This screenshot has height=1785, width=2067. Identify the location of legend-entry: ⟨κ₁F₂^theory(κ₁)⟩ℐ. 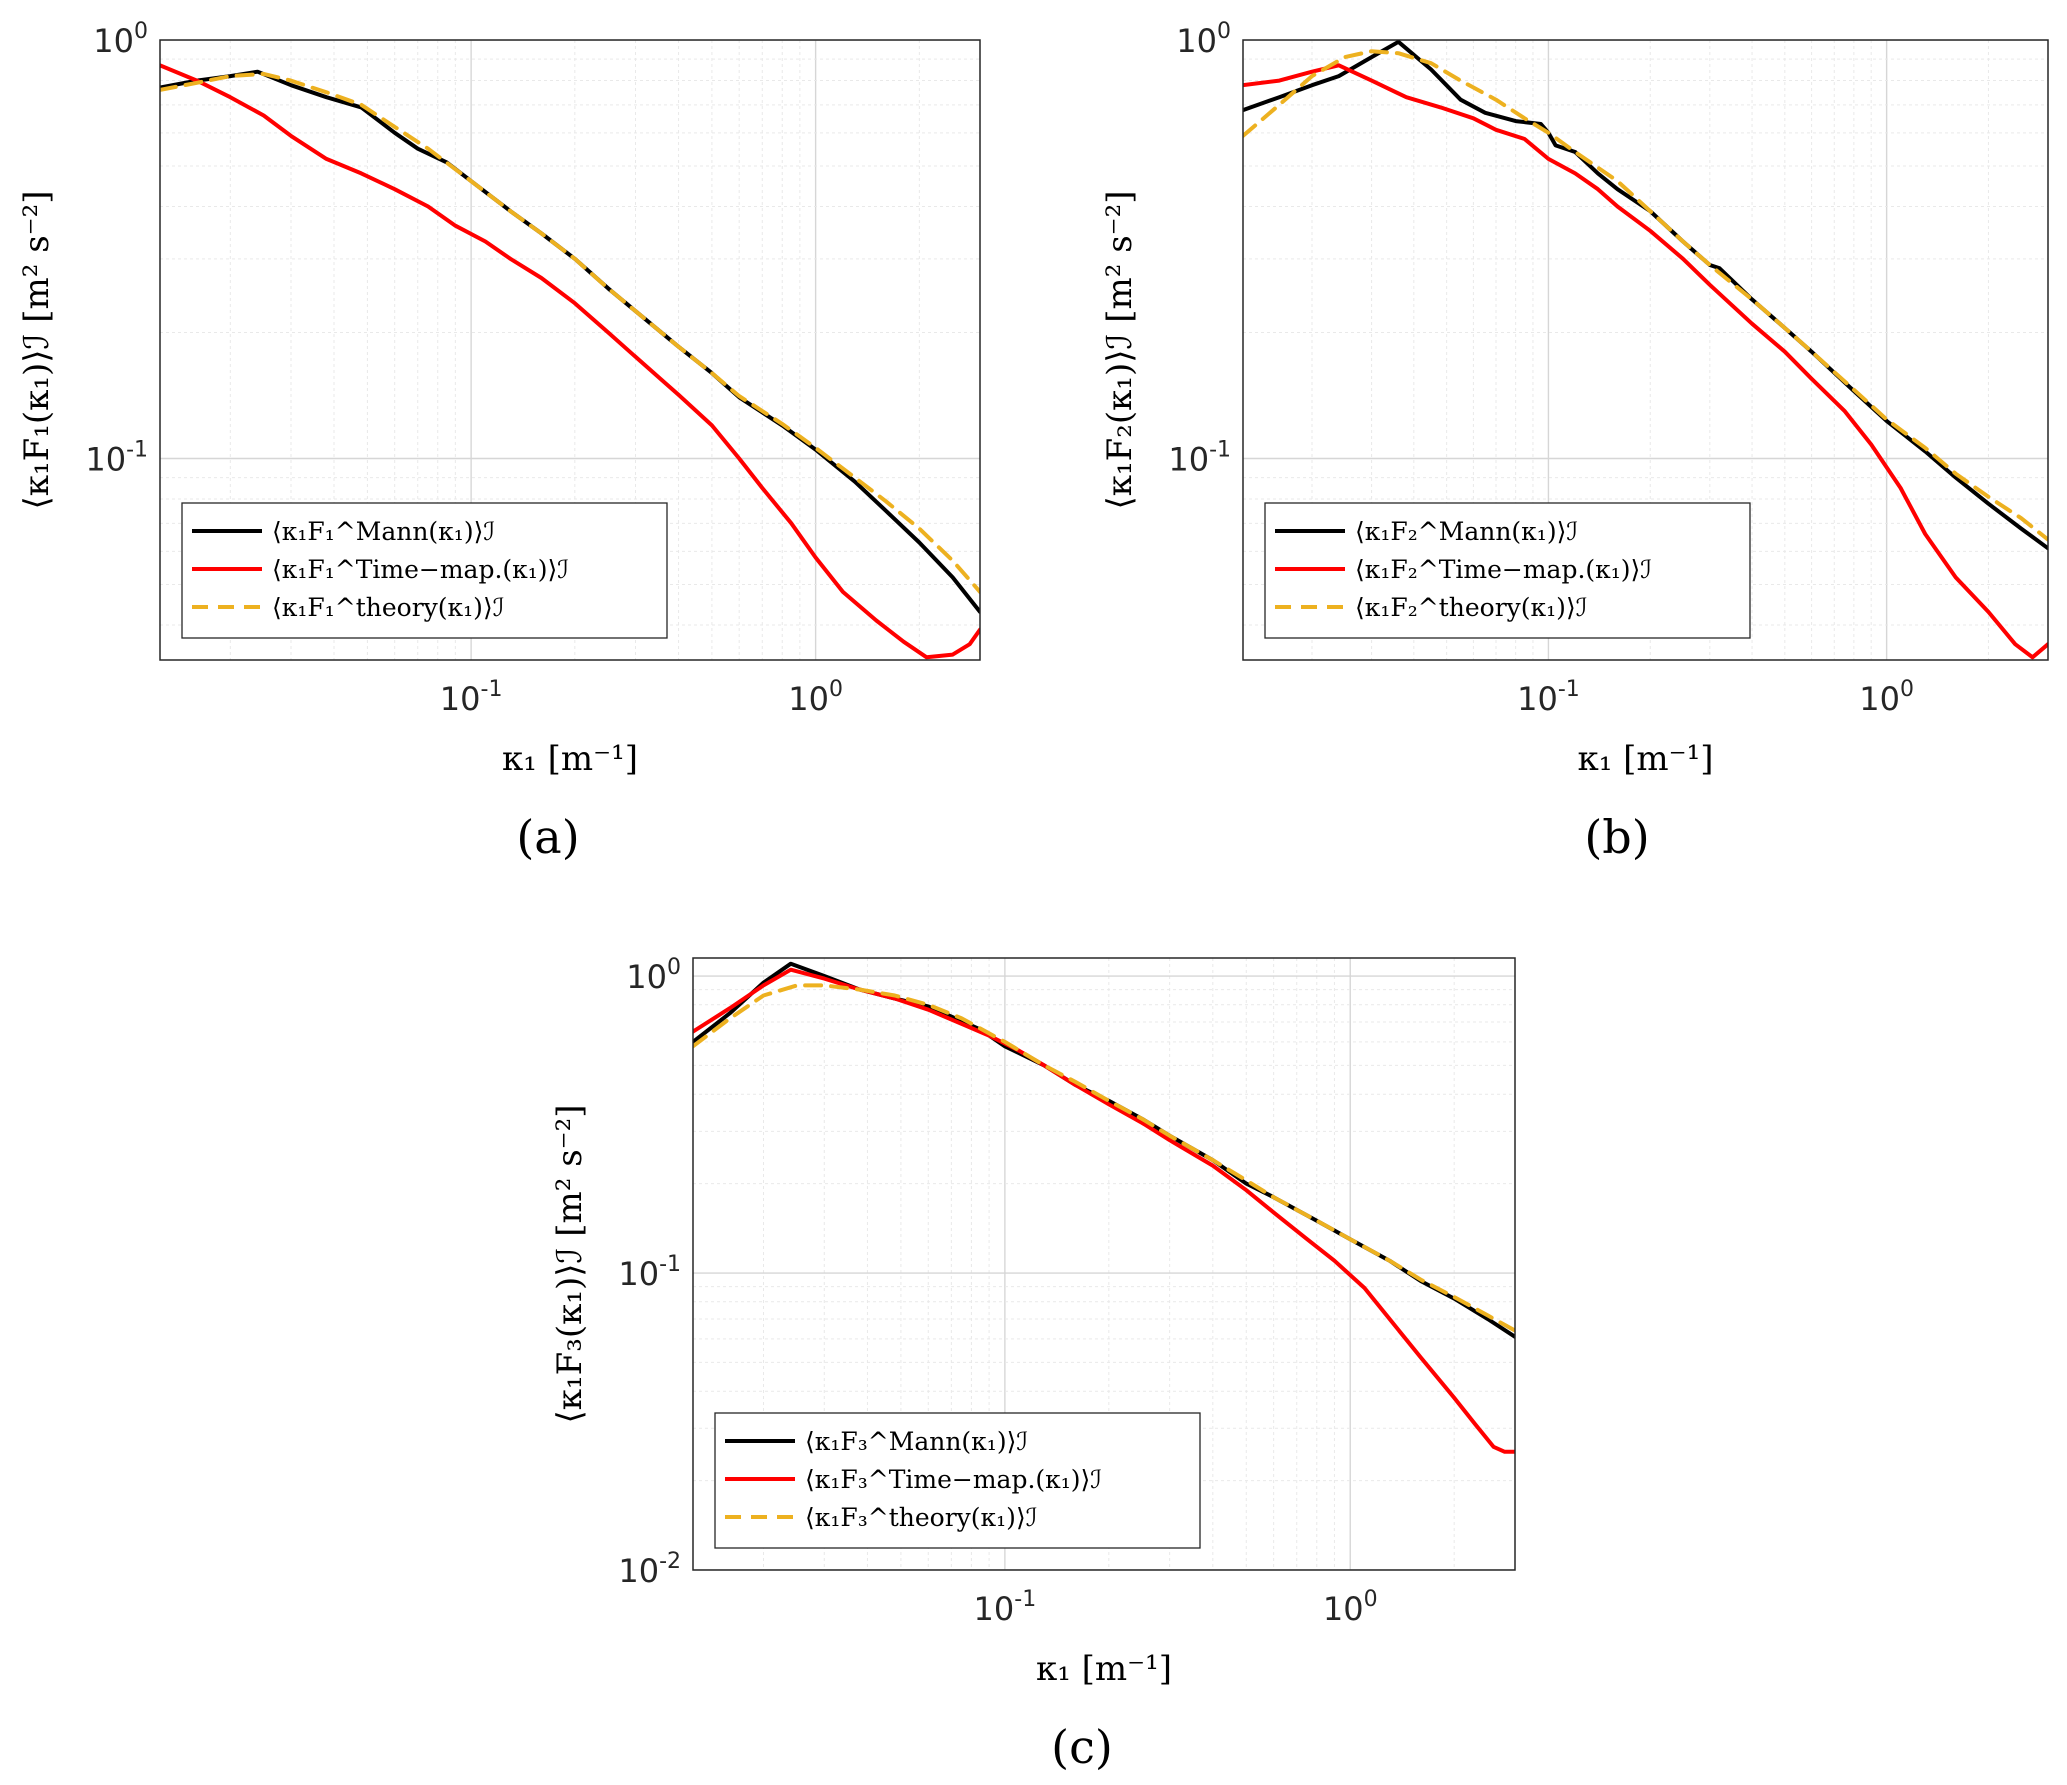
(1471, 607).